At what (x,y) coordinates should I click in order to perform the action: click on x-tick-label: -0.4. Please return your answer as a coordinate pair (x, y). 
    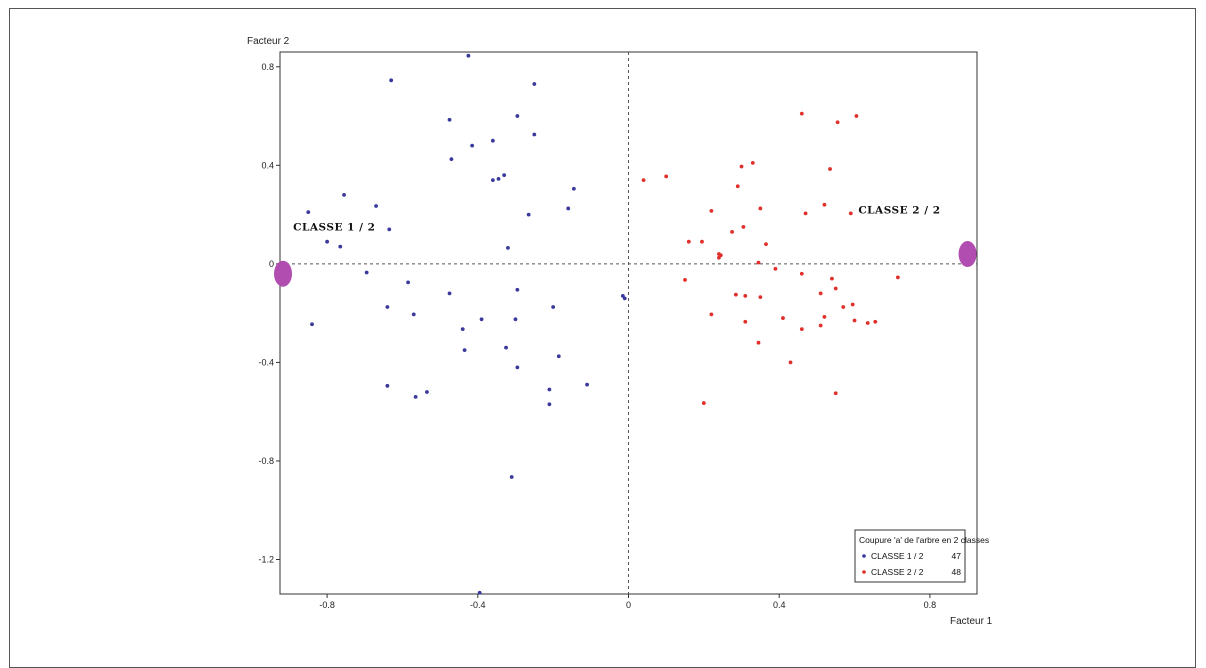
    Looking at the image, I should click on (478, 605).